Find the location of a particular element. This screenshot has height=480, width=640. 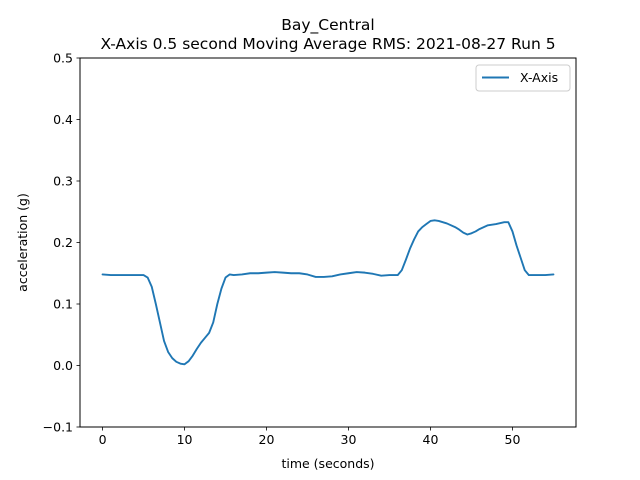

x-tick-label: 0 is located at coordinates (103, 439).